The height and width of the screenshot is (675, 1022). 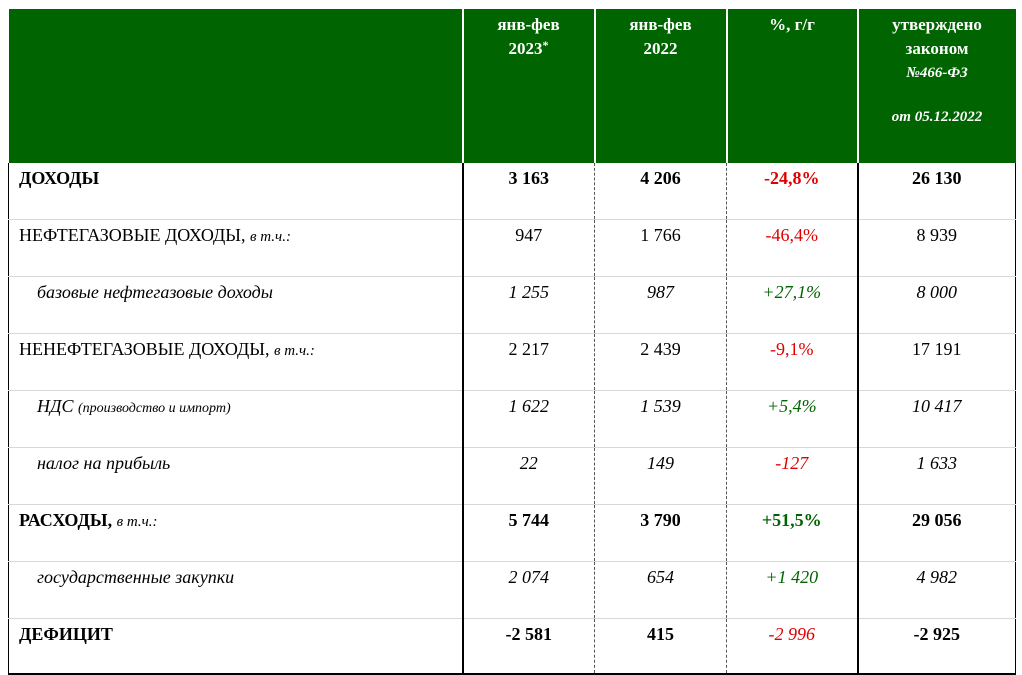 I want to click on cell-2022: 415, so click(x=660, y=646).